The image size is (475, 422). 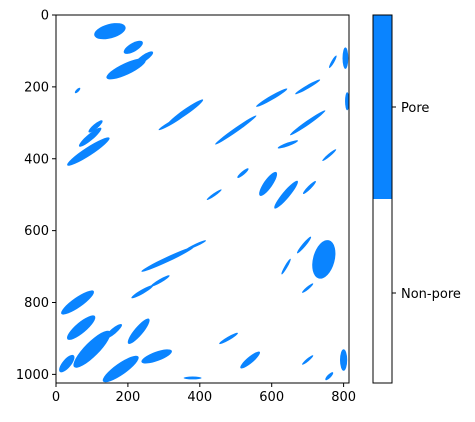 What do you see at coordinates (56, 397) in the screenshot?
I see `x-tick-label: 0` at bounding box center [56, 397].